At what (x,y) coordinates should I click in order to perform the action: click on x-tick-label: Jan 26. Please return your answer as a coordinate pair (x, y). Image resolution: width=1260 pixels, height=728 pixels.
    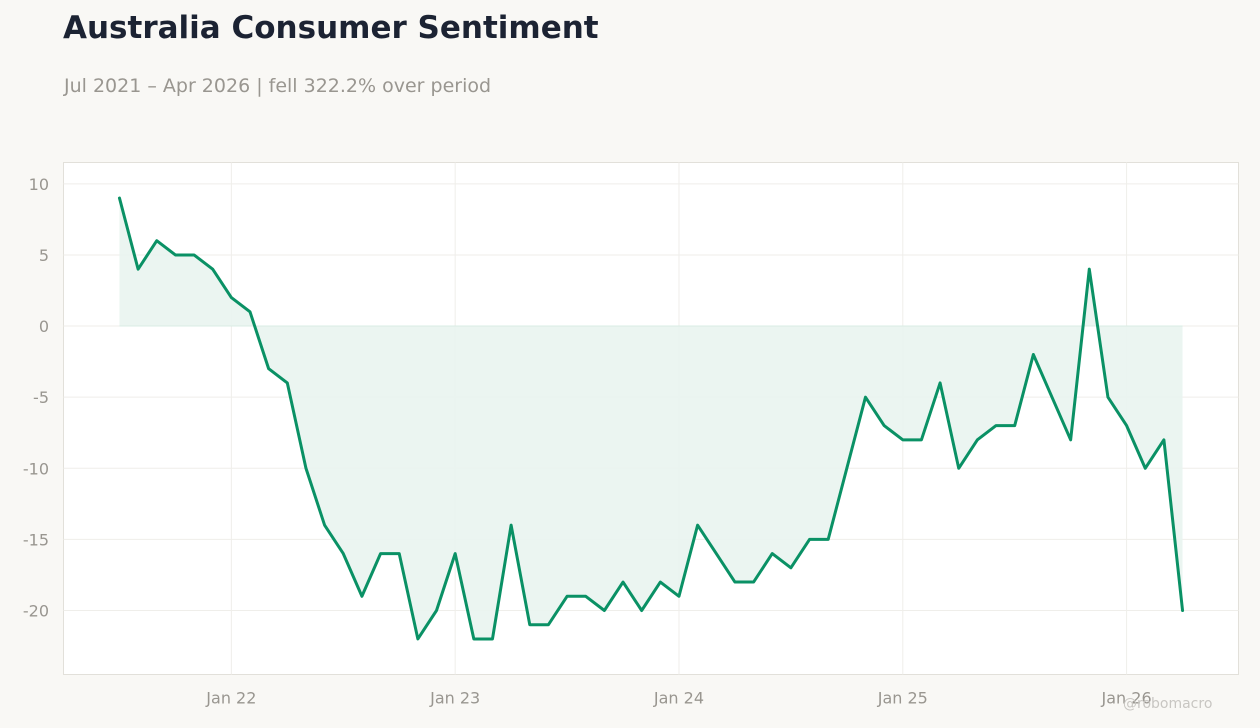
    Looking at the image, I should click on (1126, 698).